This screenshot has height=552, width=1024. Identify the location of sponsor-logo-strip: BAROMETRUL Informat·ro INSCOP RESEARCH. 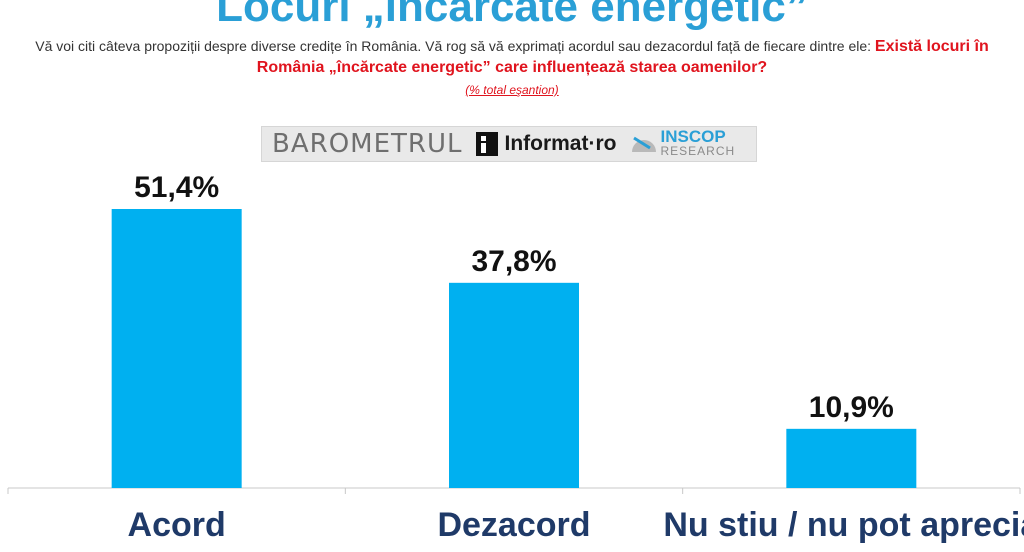
(509, 144).